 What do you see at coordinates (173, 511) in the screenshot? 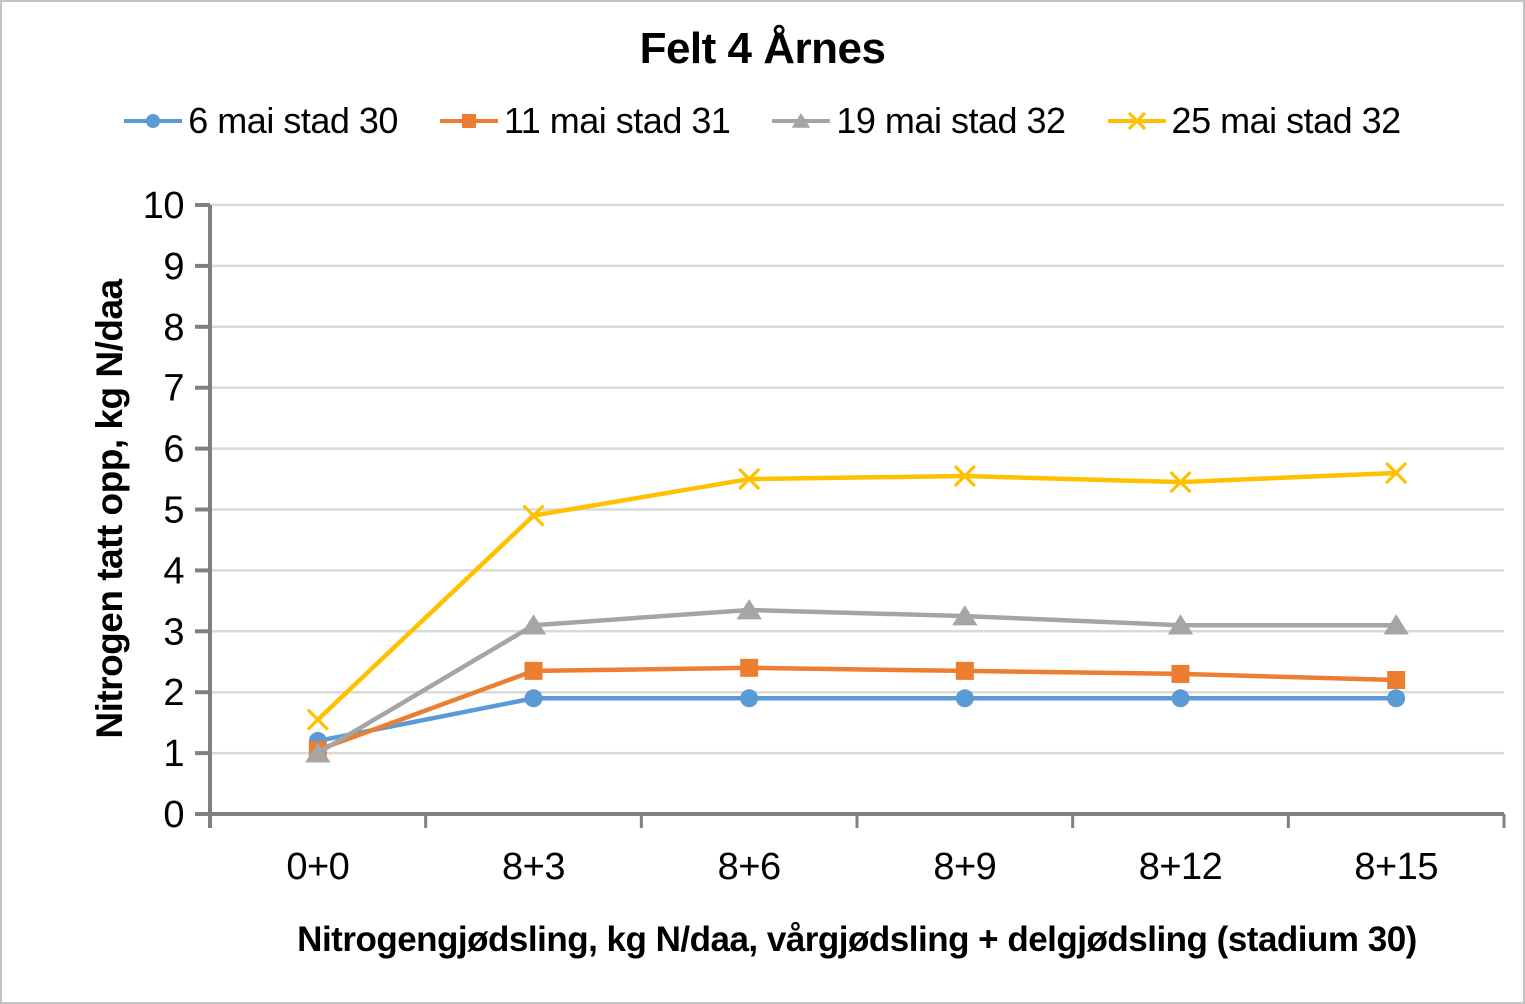
I see `y-tick-label: 5` at bounding box center [173, 511].